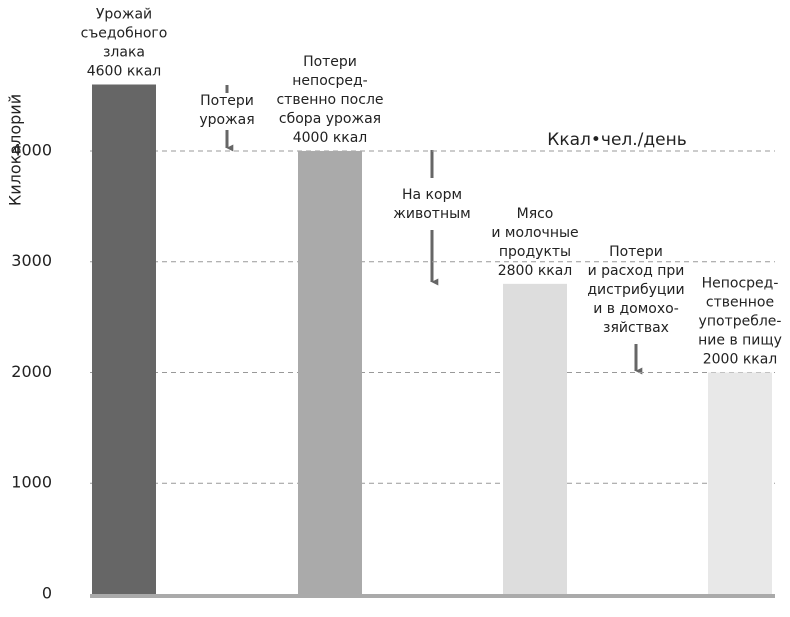 This screenshot has height=617, width=790. Describe the element at coordinates (535, 271) in the screenshot. I see `value-label: 2800 ккал` at that location.